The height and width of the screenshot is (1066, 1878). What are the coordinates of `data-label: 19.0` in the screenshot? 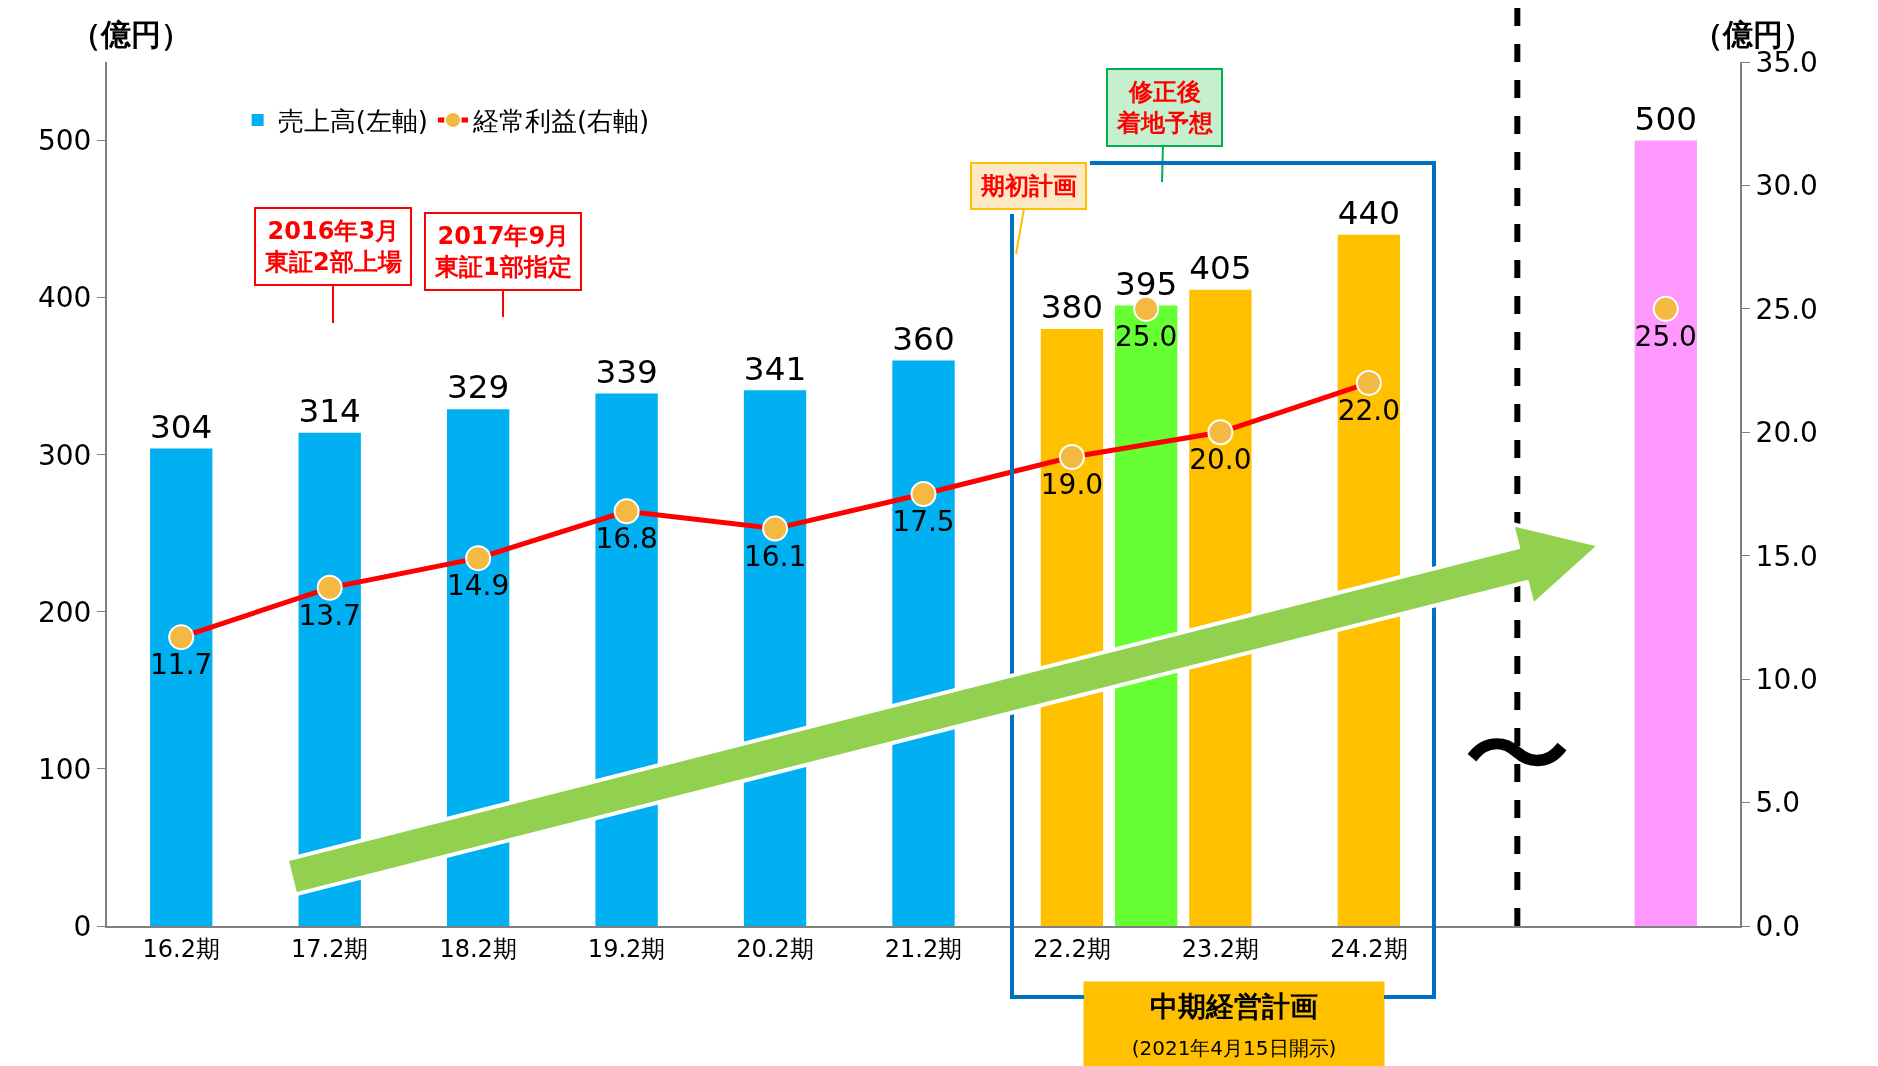 It's located at (1072, 484).